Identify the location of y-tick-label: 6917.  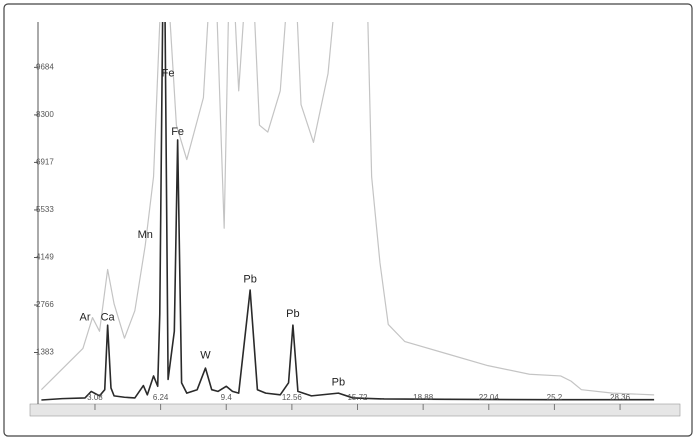
(45, 162).